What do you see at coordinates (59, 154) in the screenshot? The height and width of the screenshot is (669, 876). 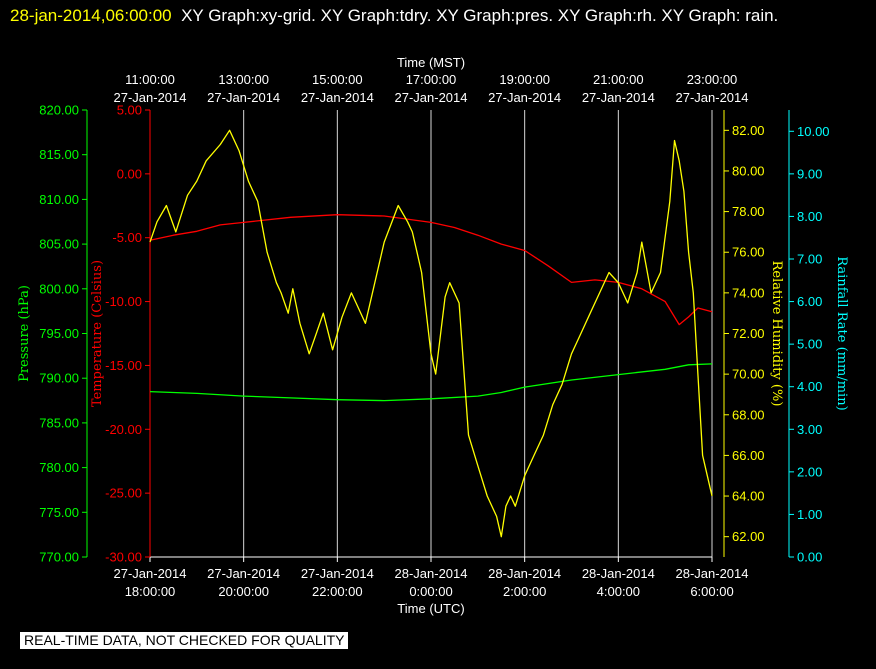 I see `pressure-tick-label: 815.00` at bounding box center [59, 154].